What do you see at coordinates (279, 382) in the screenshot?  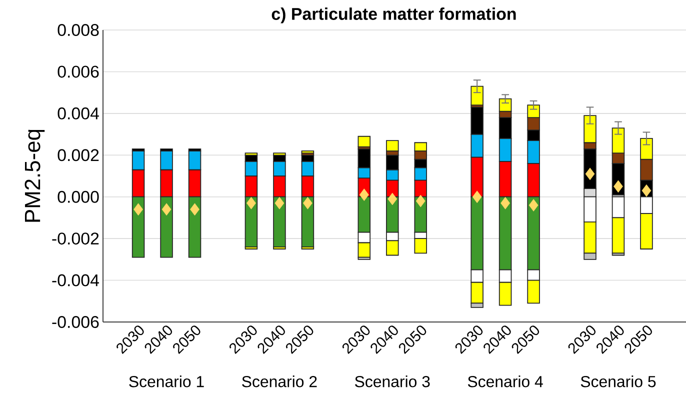 I see `text: Scenario 2` at bounding box center [279, 382].